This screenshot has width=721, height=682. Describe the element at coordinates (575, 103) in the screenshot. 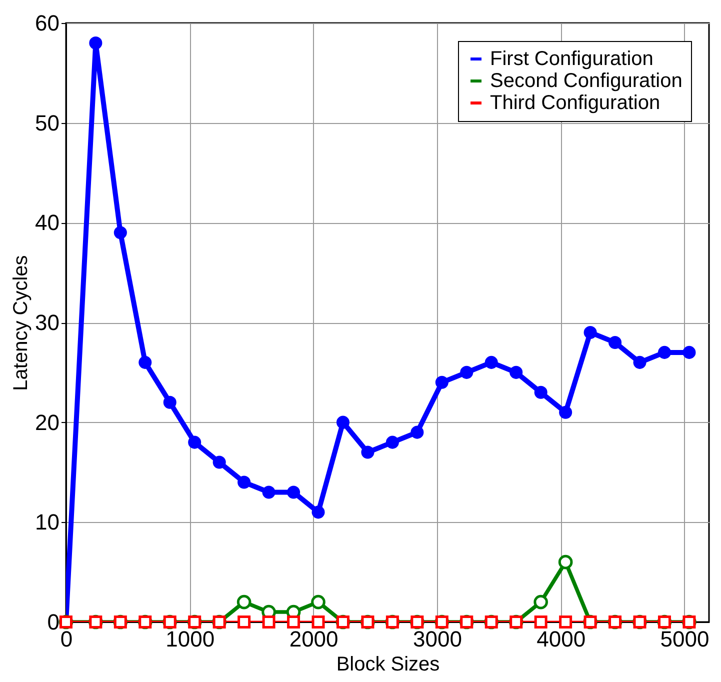

I see `legend-label: Third Configuration` at that location.